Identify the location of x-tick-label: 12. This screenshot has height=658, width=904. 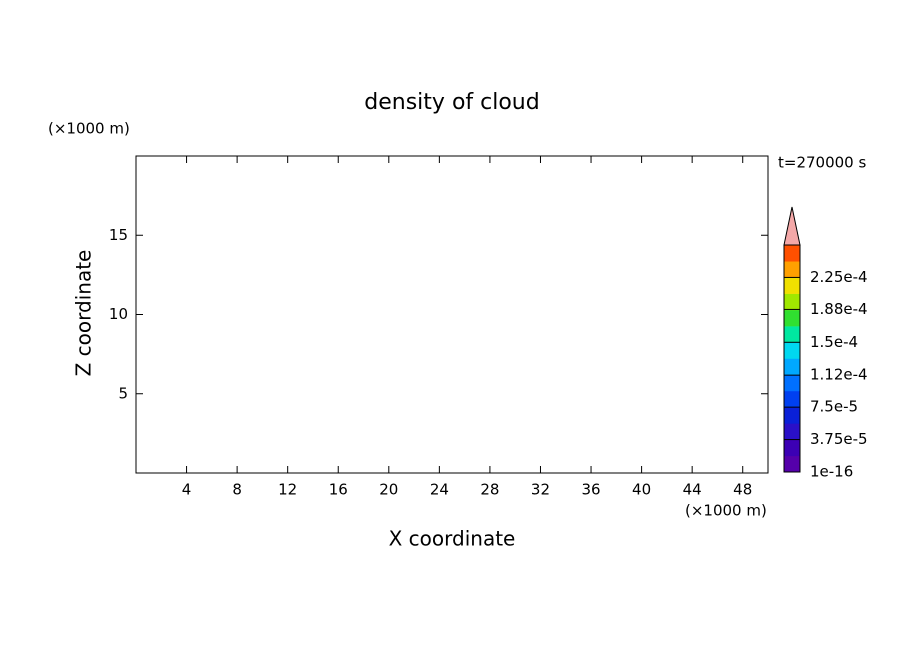
(287, 490).